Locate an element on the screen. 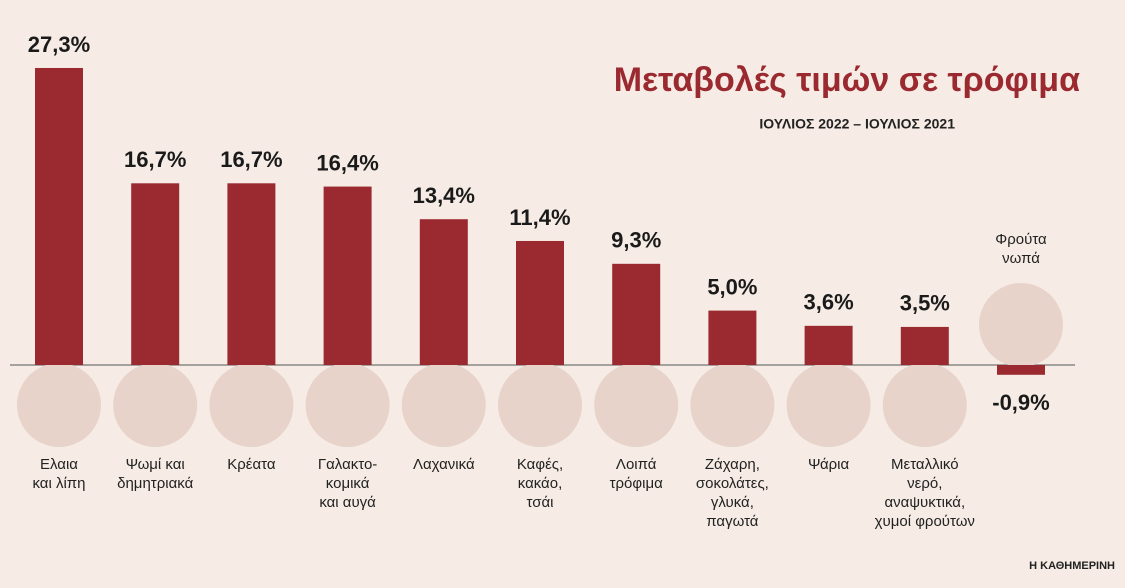 Image resolution: width=1125 pixels, height=588 pixels. value-label: -0,9% is located at coordinates (1020, 402).